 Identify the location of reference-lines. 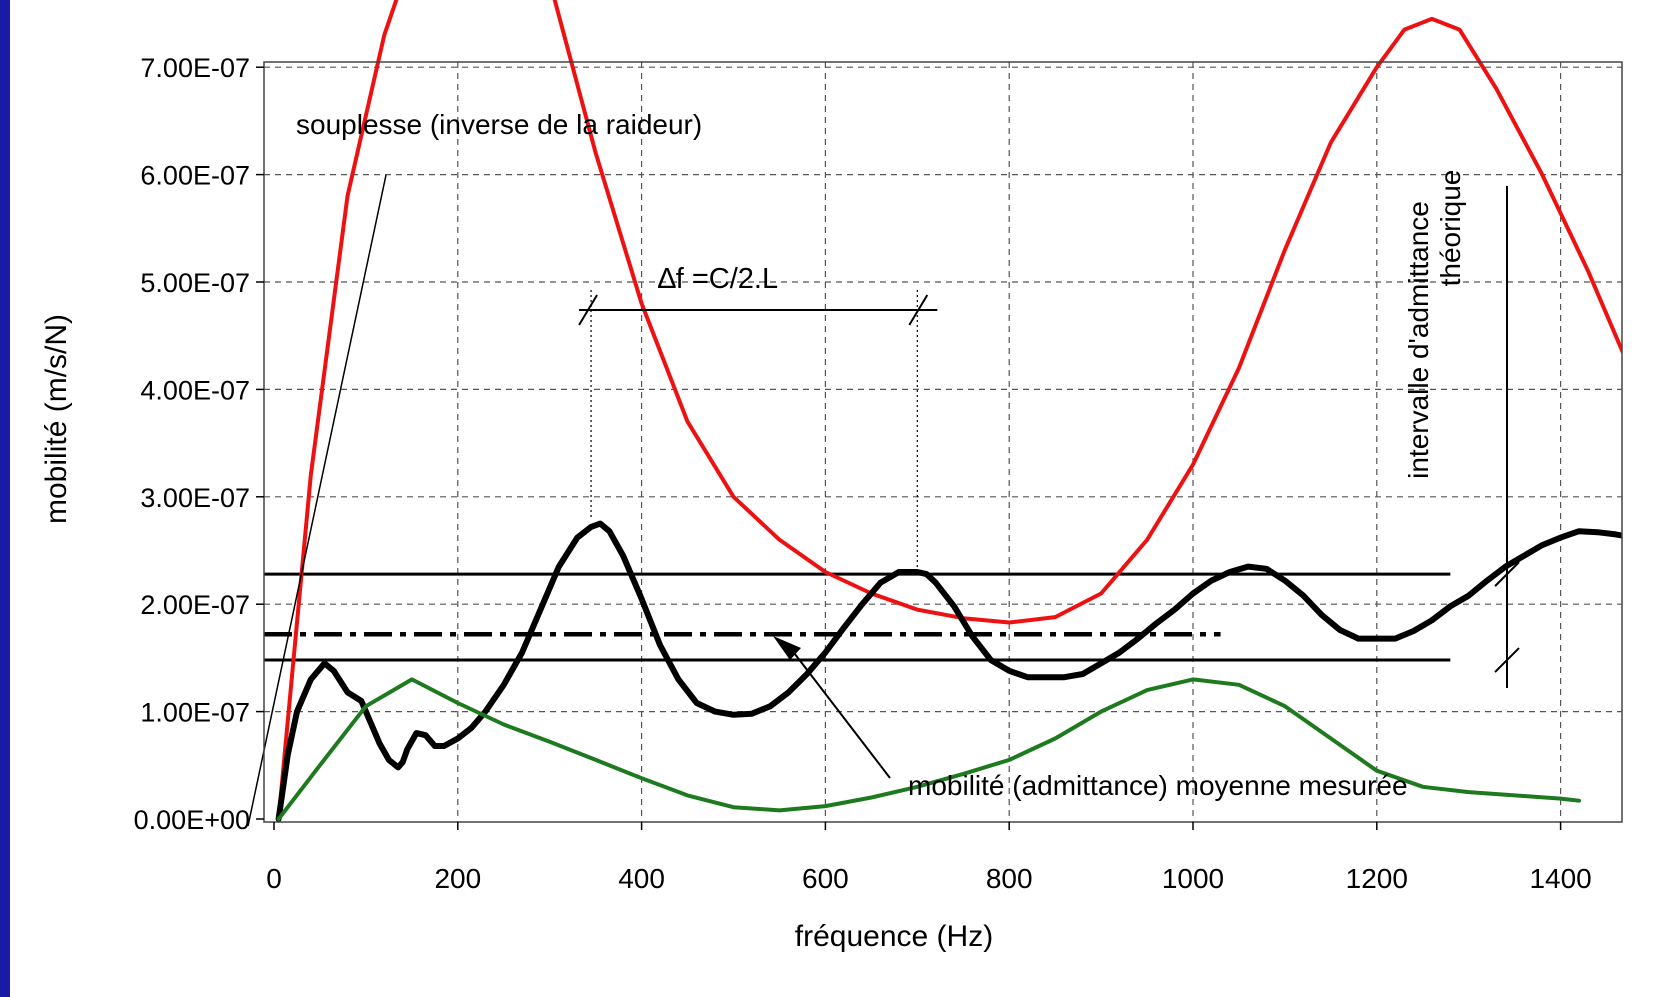
(857, 617).